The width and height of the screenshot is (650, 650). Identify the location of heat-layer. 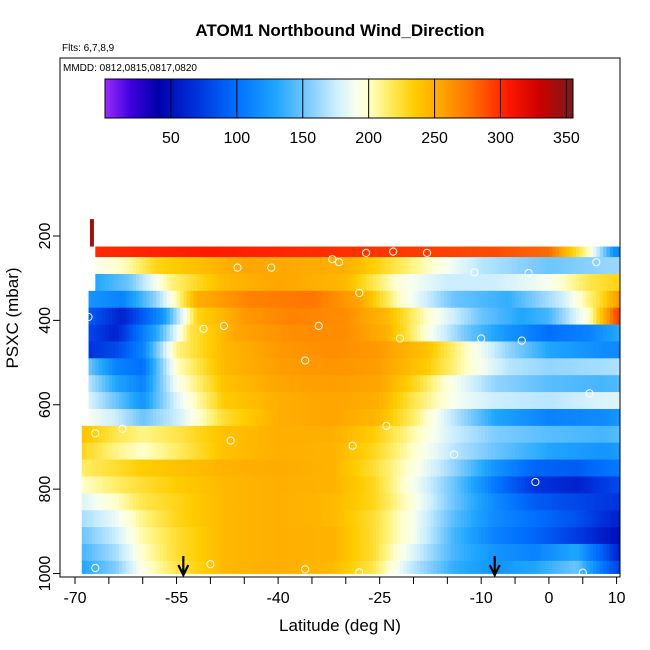
(368, 282).